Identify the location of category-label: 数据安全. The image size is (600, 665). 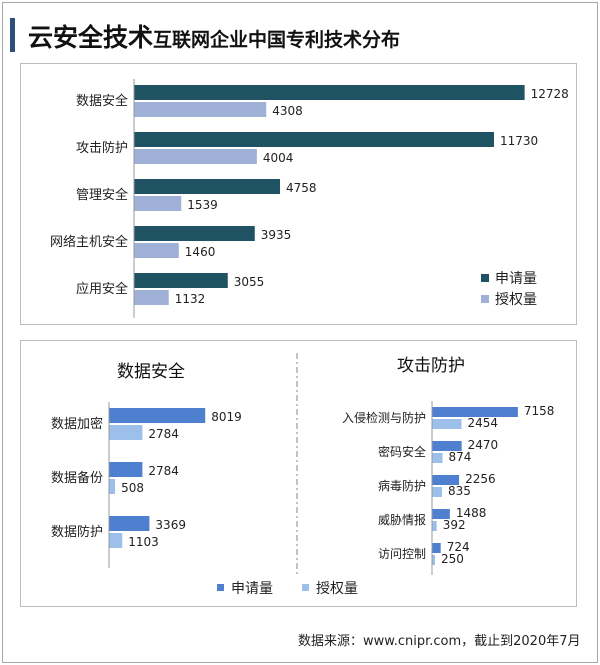
(102, 101).